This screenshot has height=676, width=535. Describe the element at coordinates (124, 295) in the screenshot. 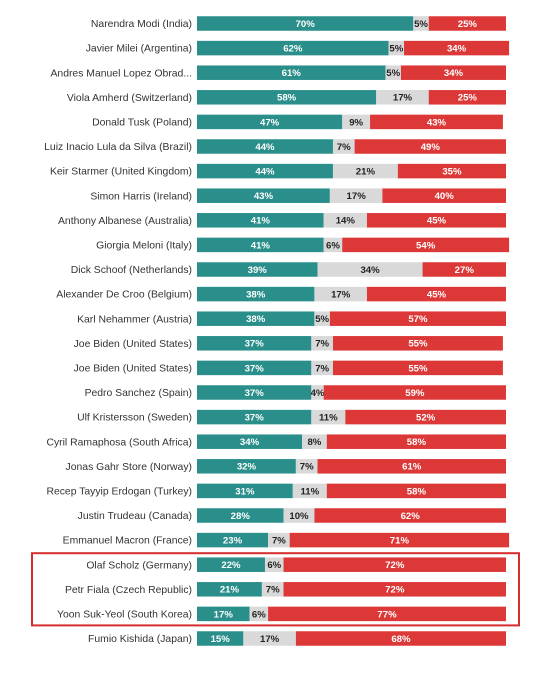

I see `category-label: Alexander De Croo (Belgium)` at that location.